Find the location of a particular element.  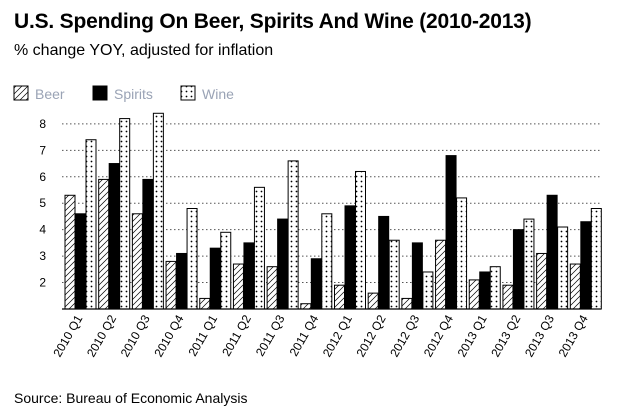

x-tick-label: 2011 Q4 is located at coordinates (304, 335).